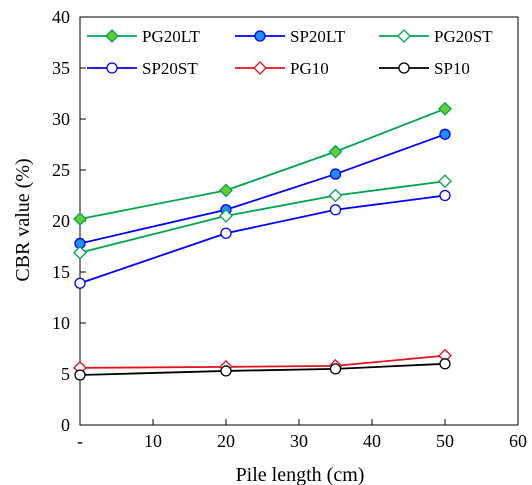 The image size is (532, 485). Describe the element at coordinates (299, 441) in the screenshot. I see `x-tick-label: 30` at that location.